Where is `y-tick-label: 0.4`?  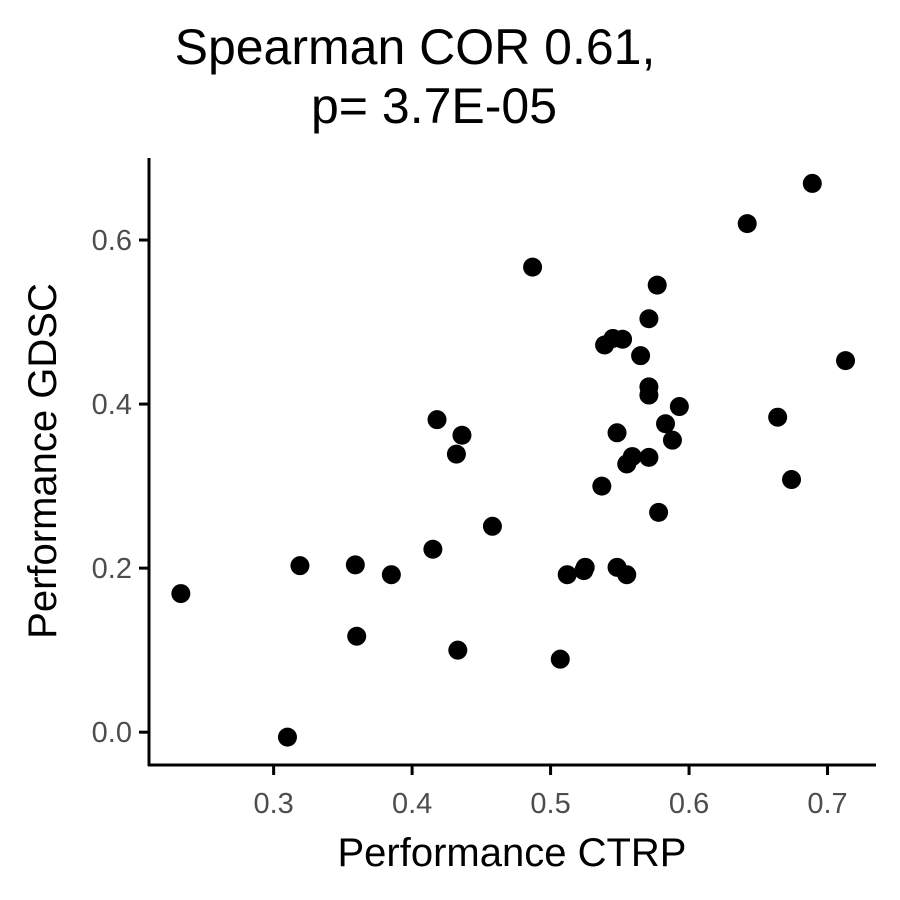
y-tick-label: 0.4 is located at coordinates (112, 405).